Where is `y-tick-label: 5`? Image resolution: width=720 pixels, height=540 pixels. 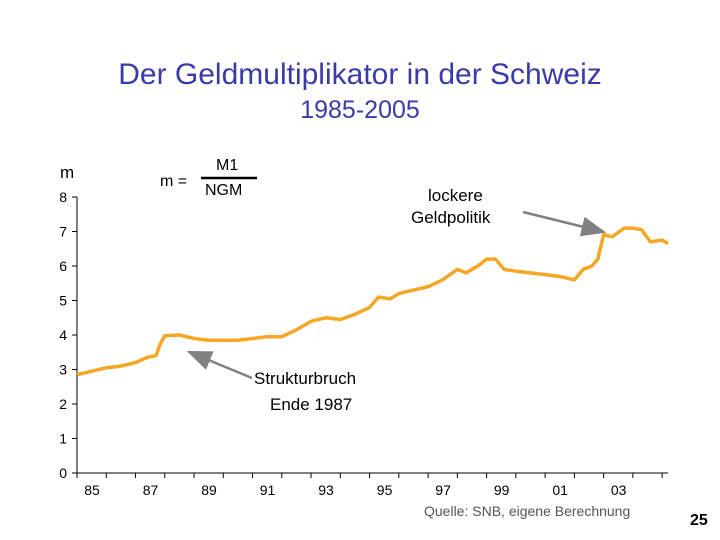
y-tick-label: 5 is located at coordinates (63, 301).